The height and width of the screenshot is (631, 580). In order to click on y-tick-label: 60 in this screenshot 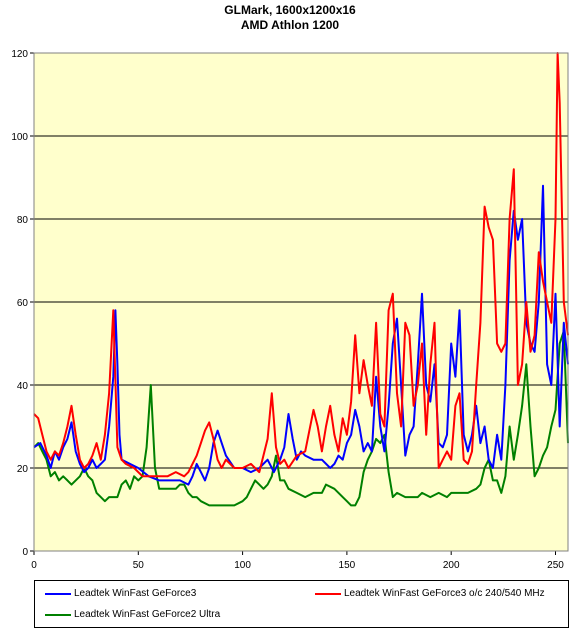, I will do `click(23, 303)`.